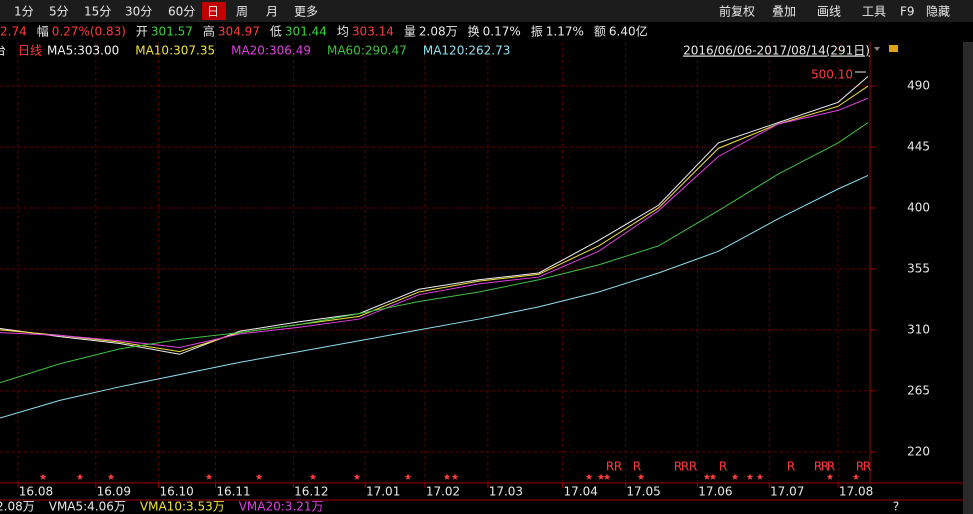  I want to click on period-button: 日, so click(213, 12).